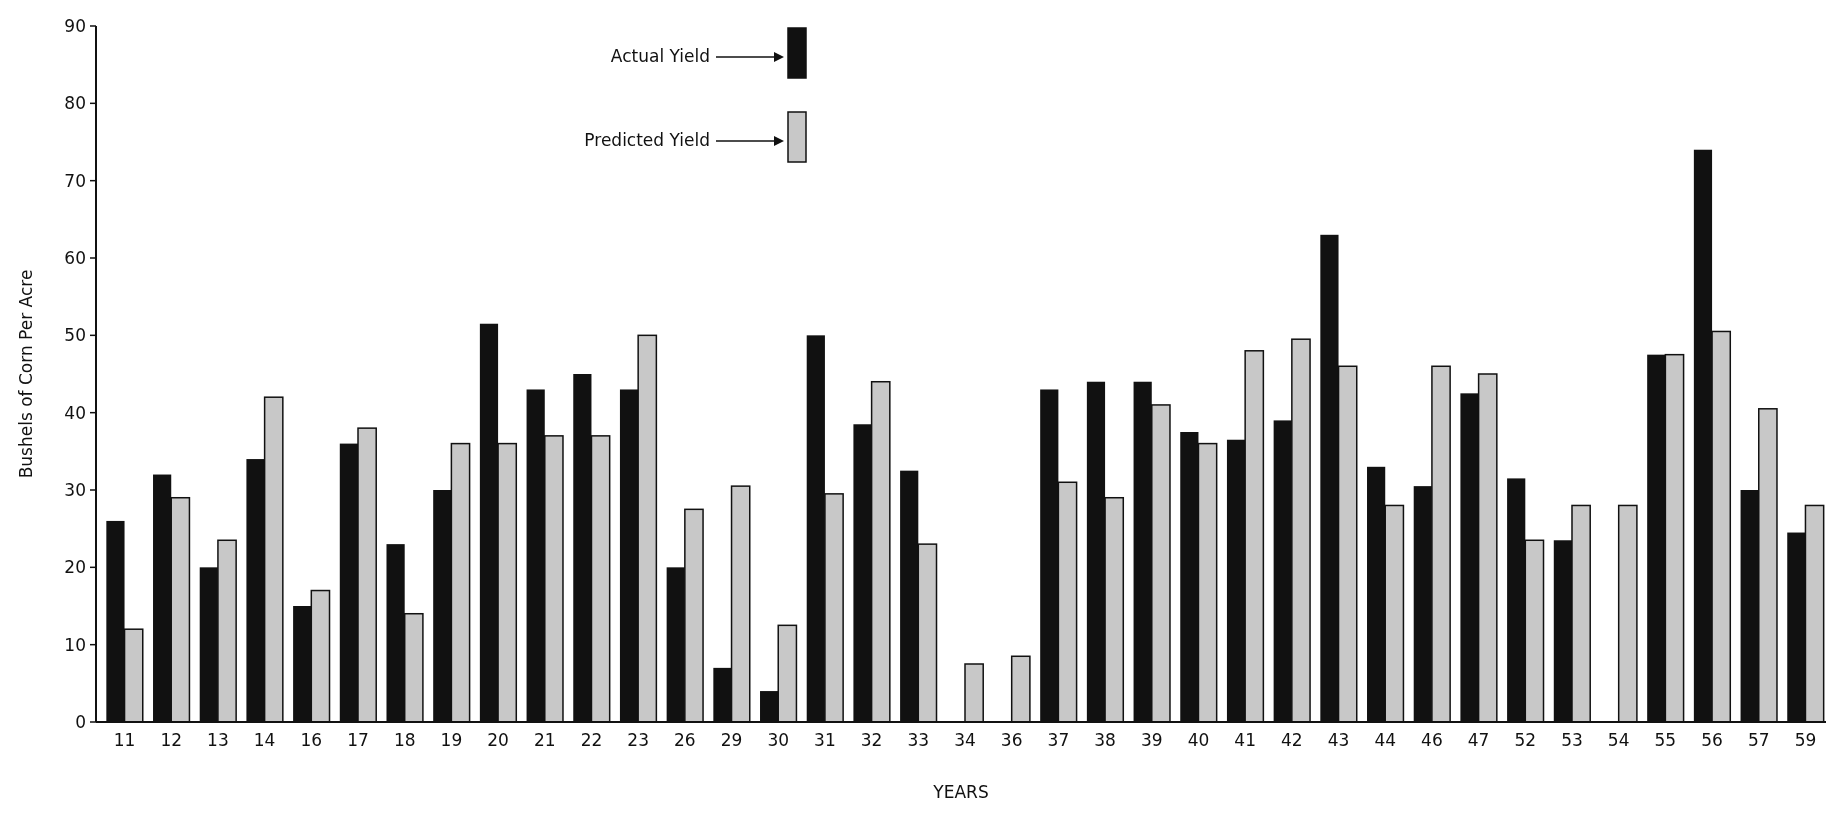 The image size is (1844, 813). I want to click on x-tick-label: 56, so click(1712, 740).